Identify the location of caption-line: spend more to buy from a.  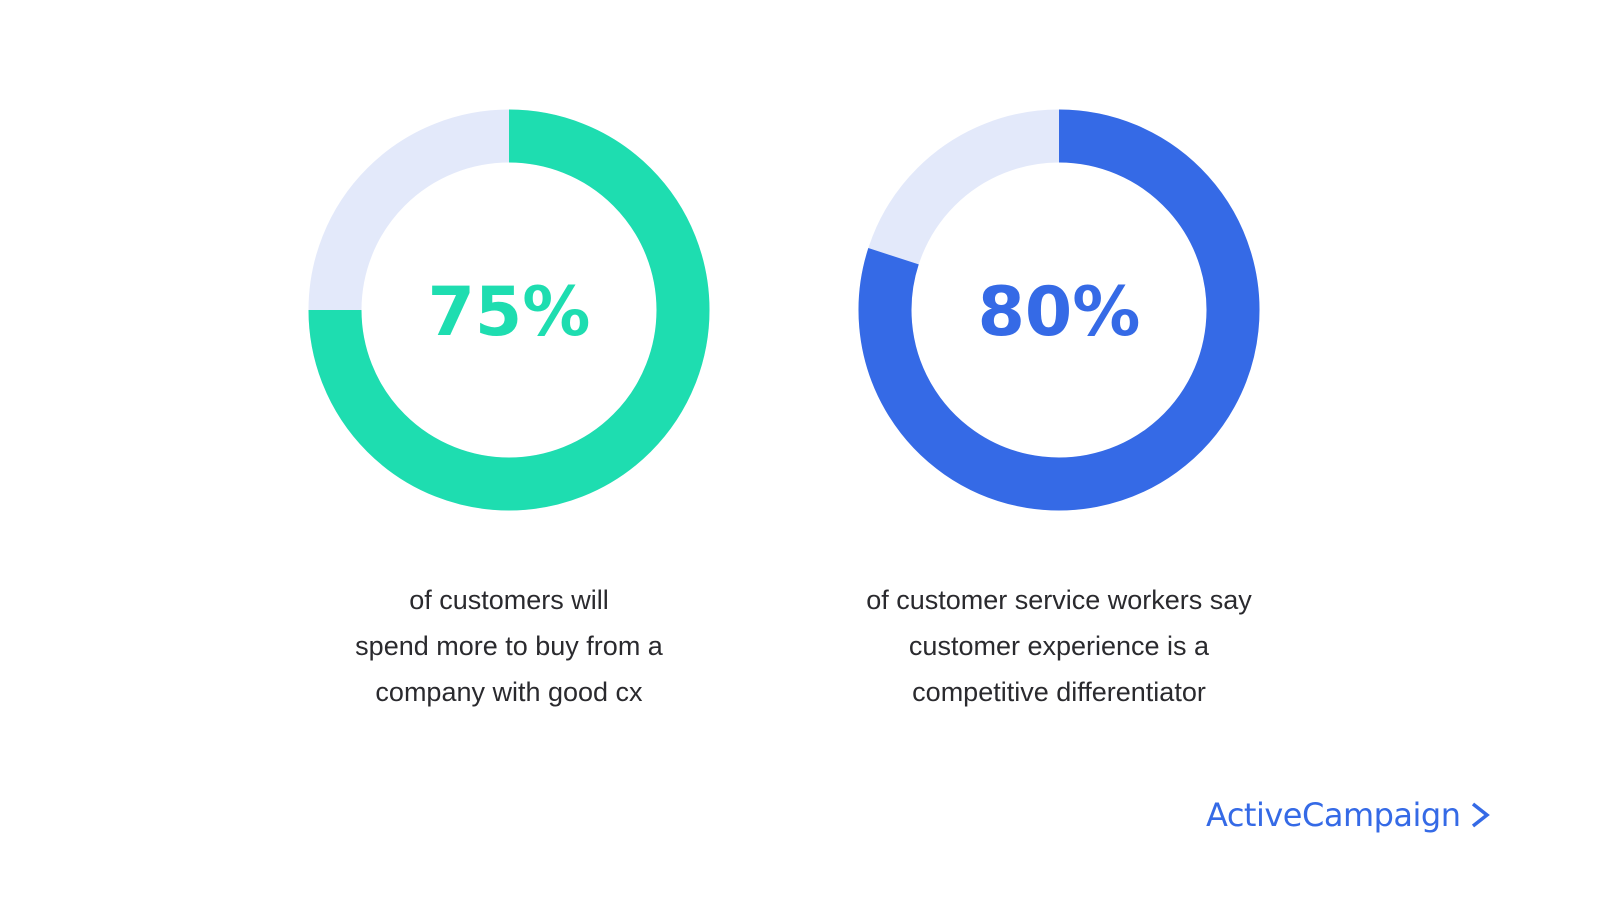
(509, 646).